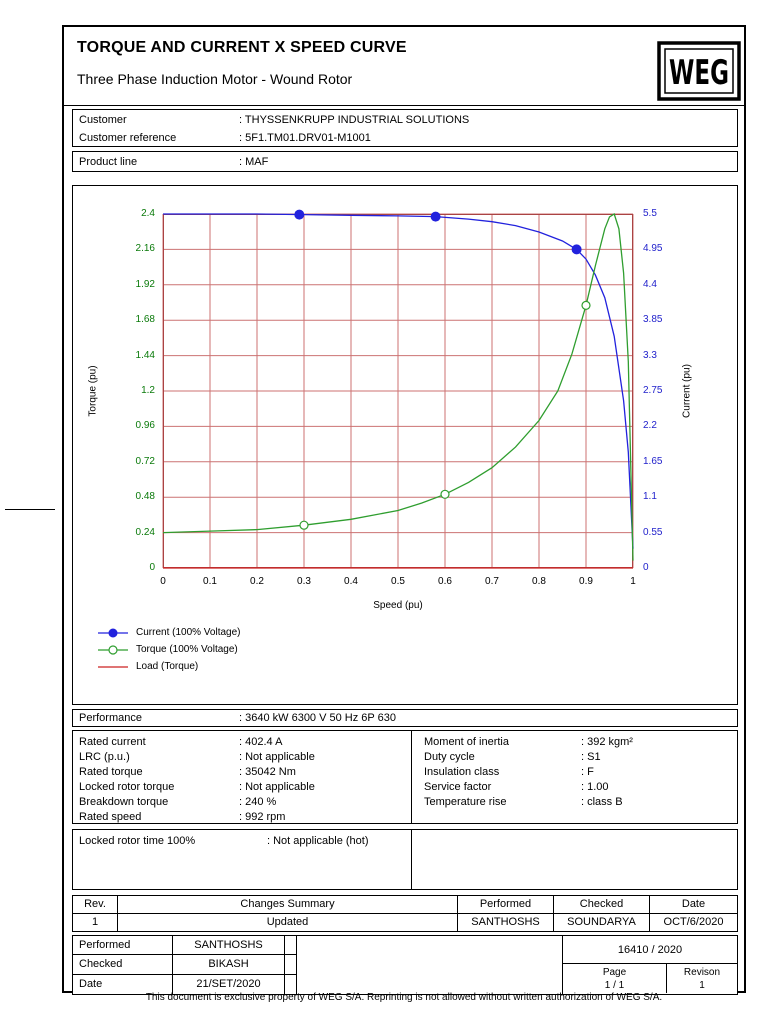  I want to click on y-axis-tick-current: 5.5, so click(650, 213).